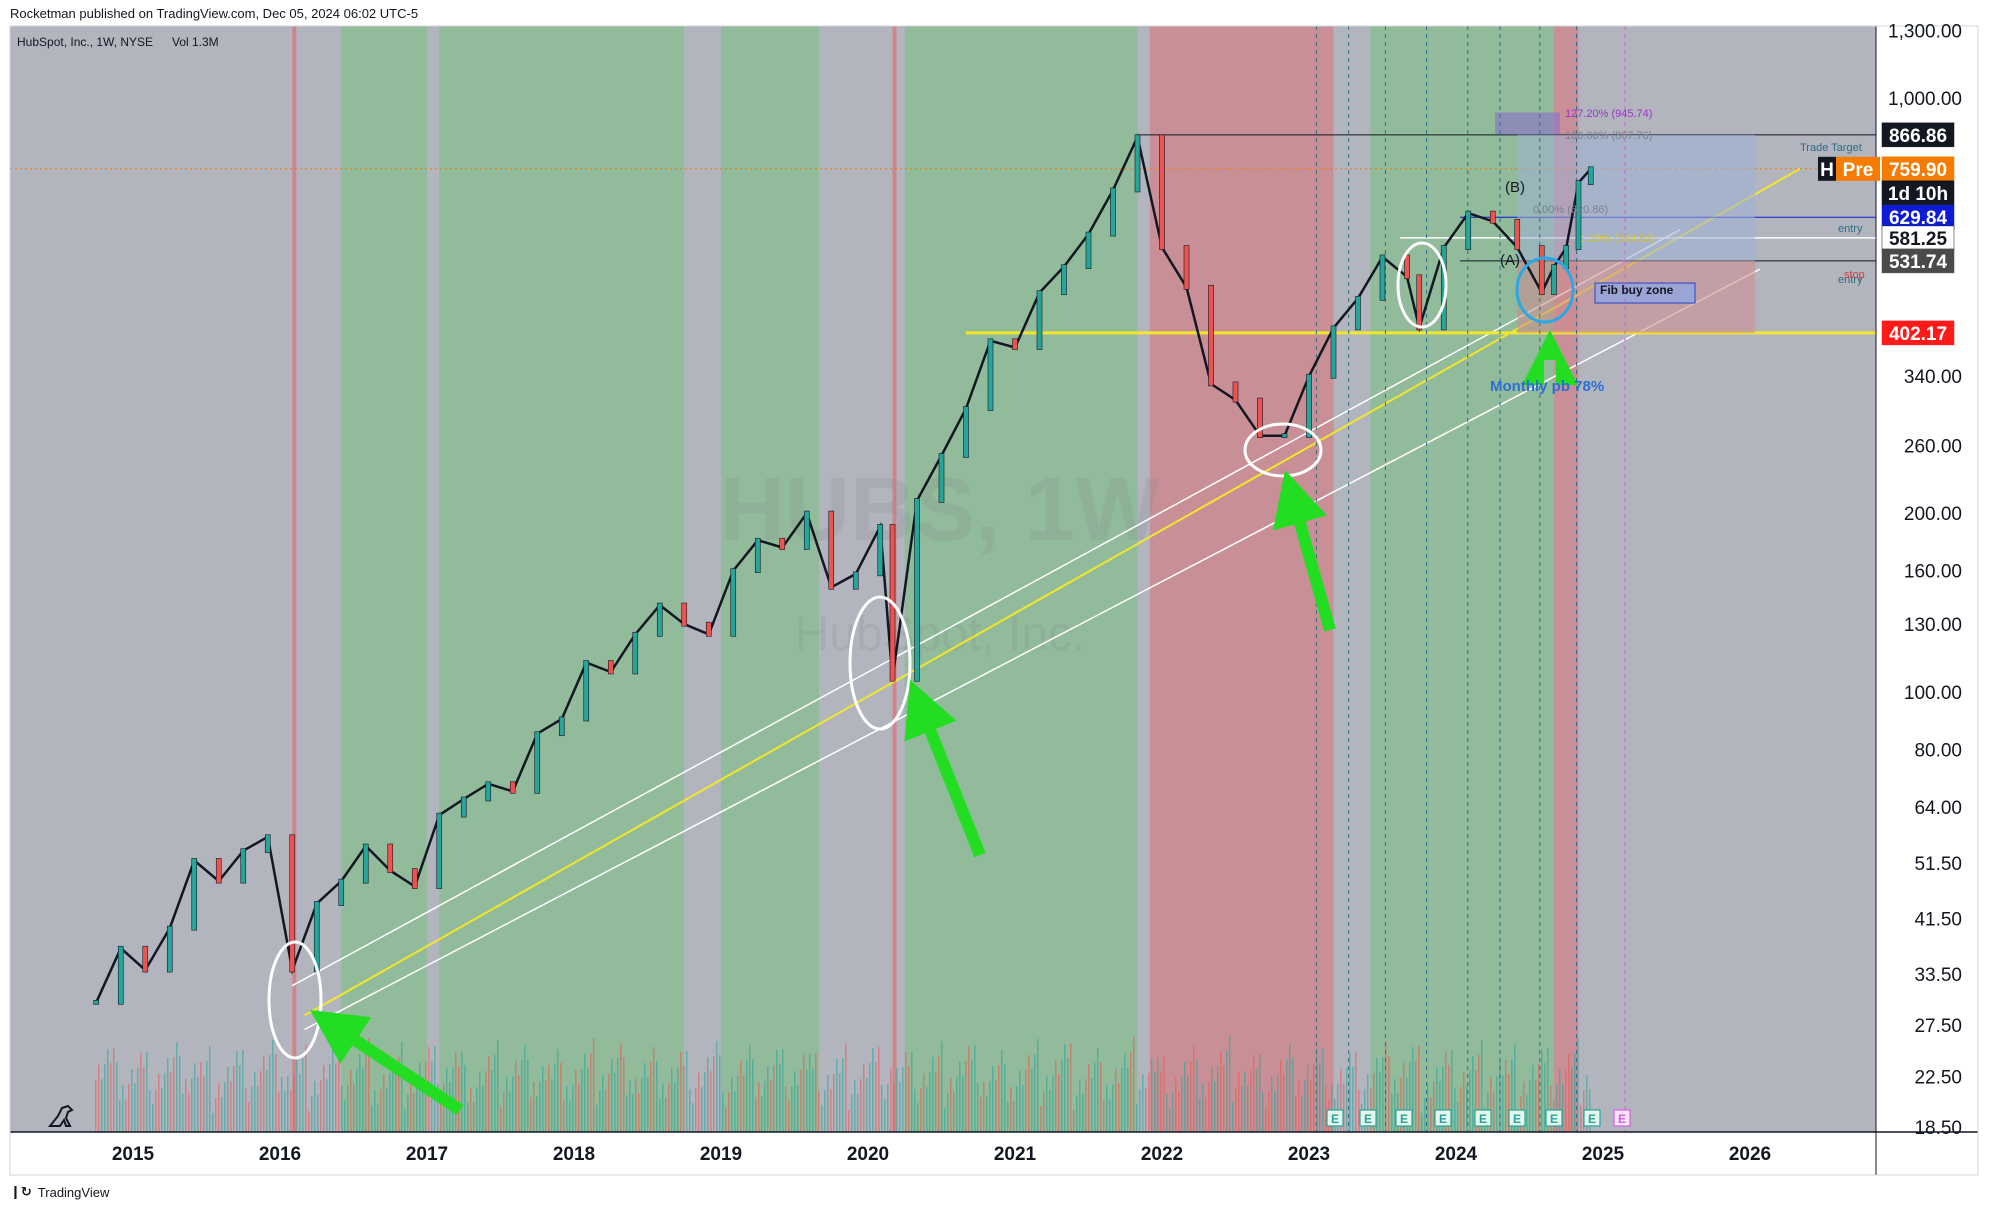  Describe the element at coordinates (562, 579) in the screenshot. I see `regime-band` at that location.